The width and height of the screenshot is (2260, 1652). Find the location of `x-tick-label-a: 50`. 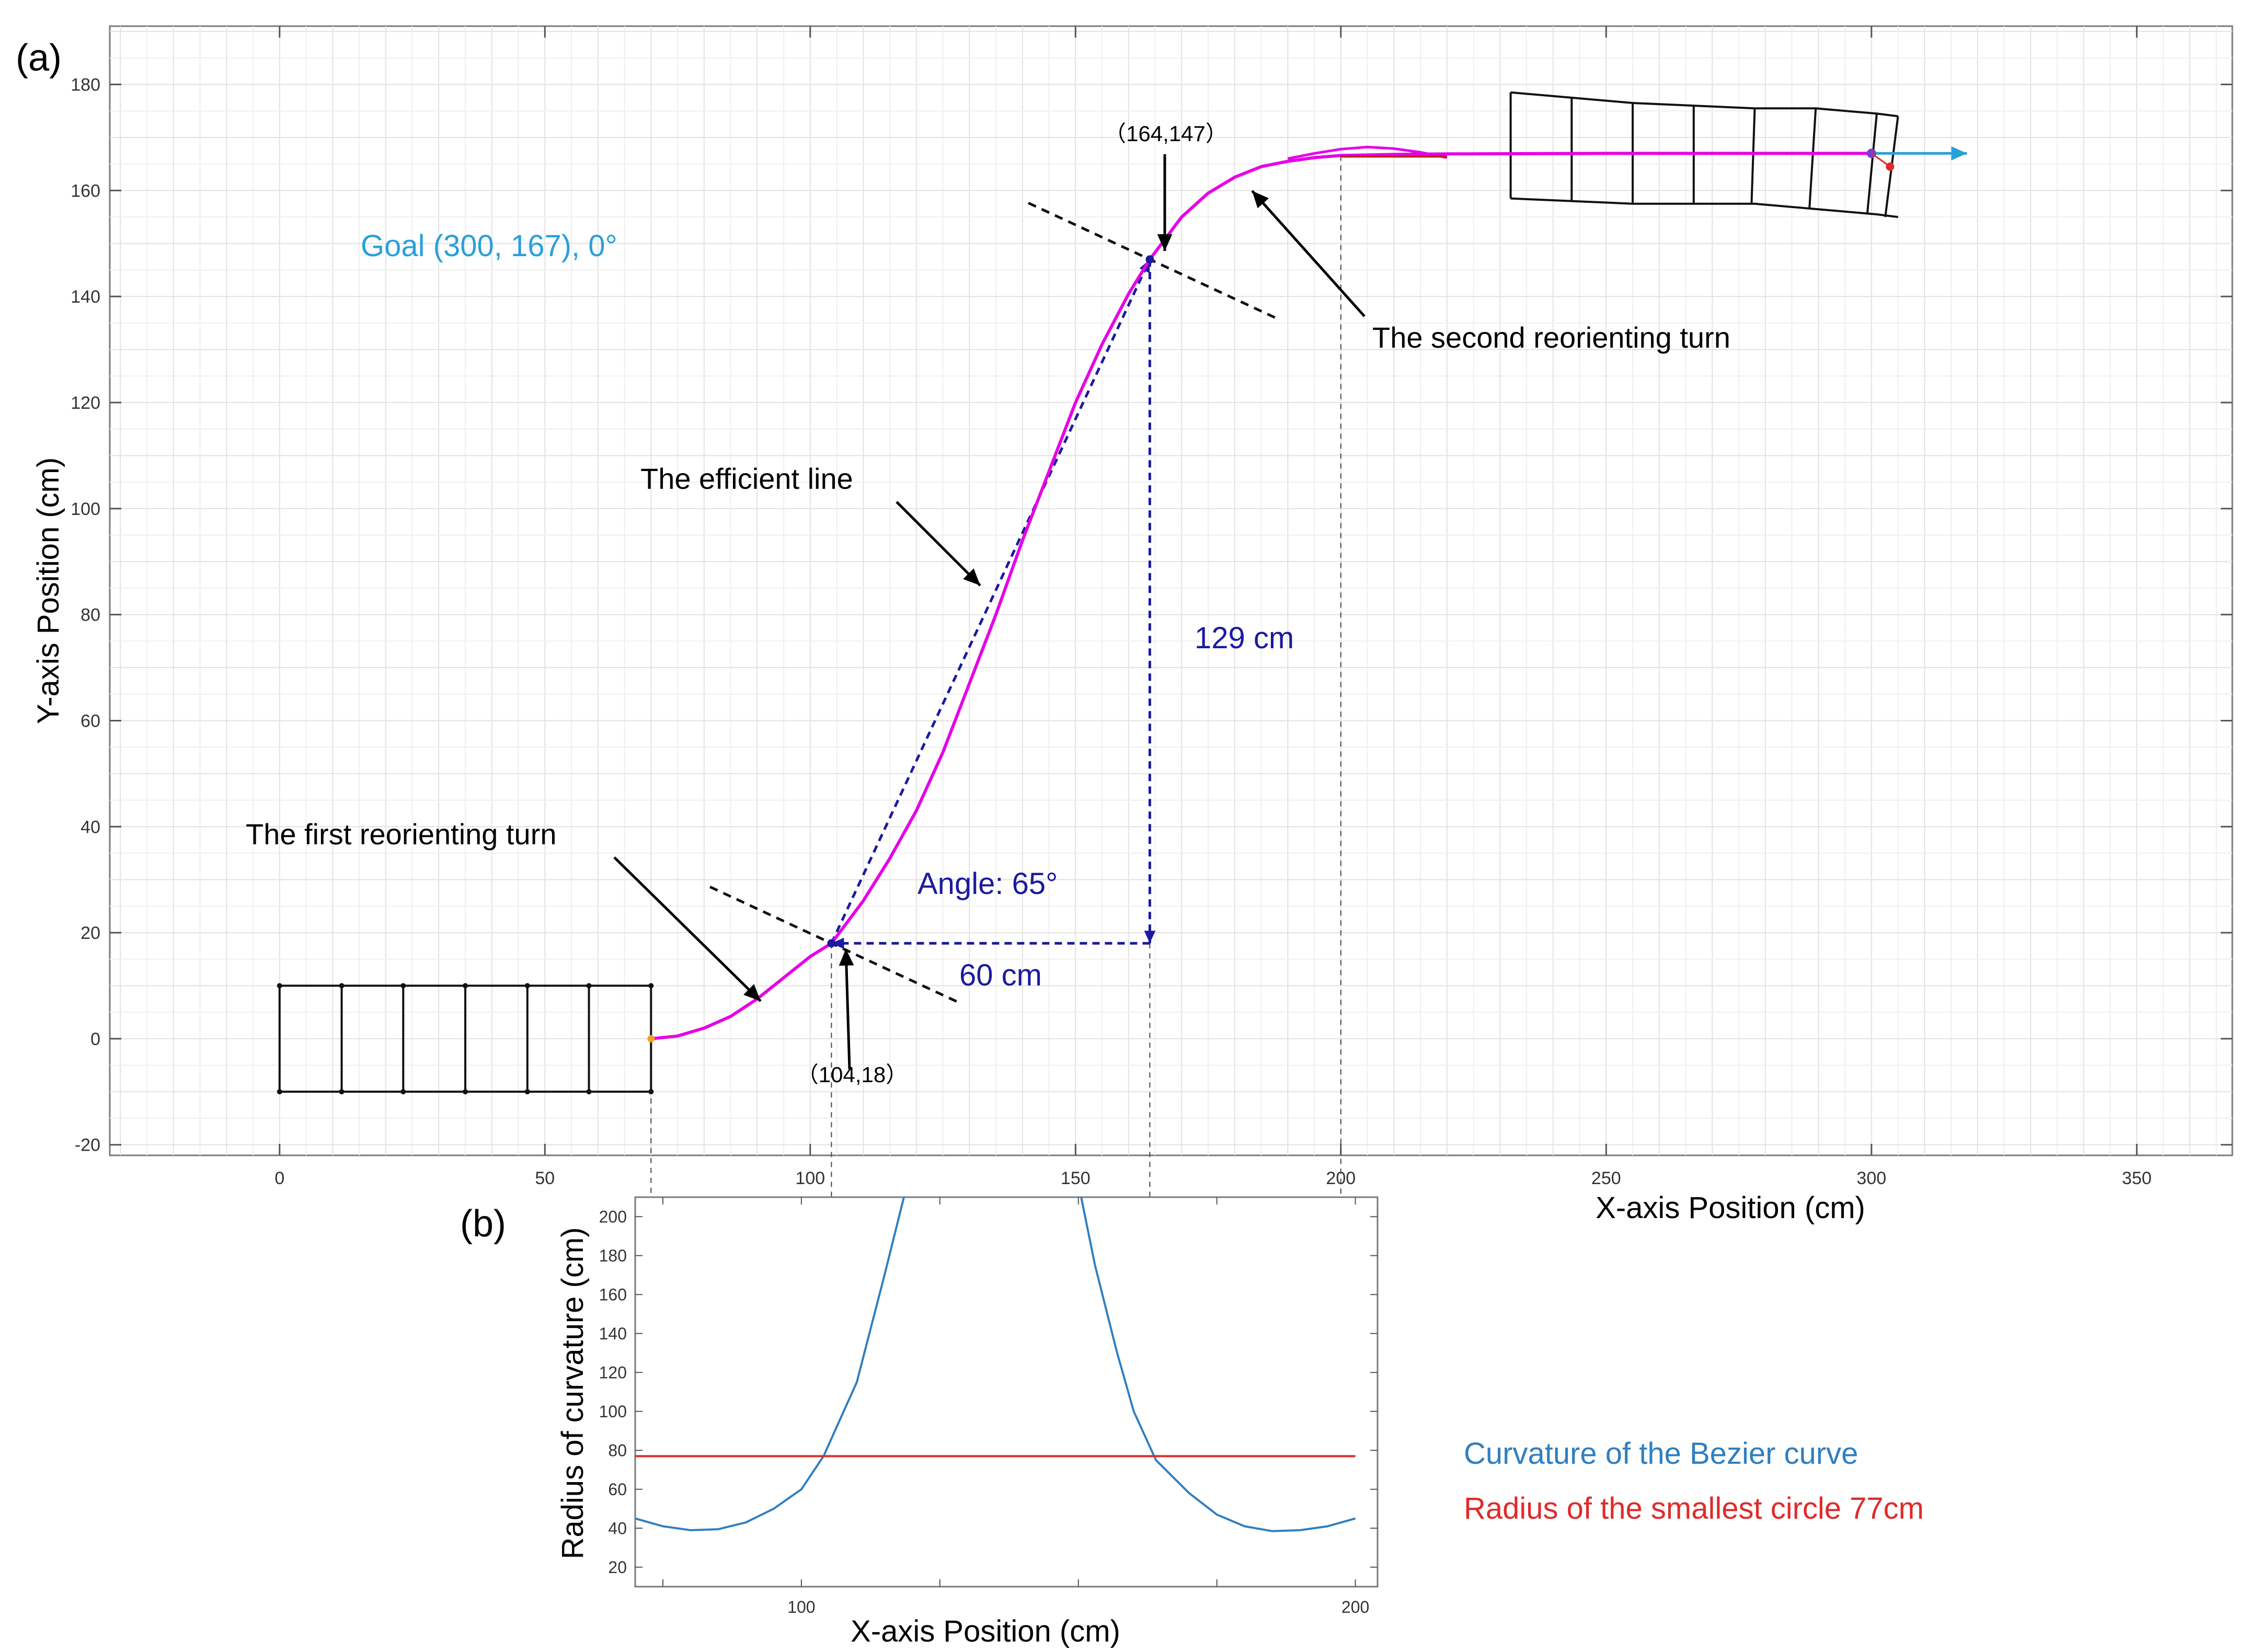

x-tick-label-a: 50 is located at coordinates (545, 1178).